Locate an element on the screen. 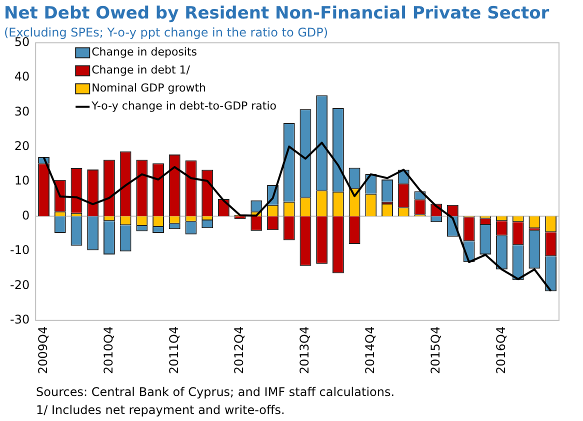  x-tick-label: 2015Q4 is located at coordinates (435, 350).